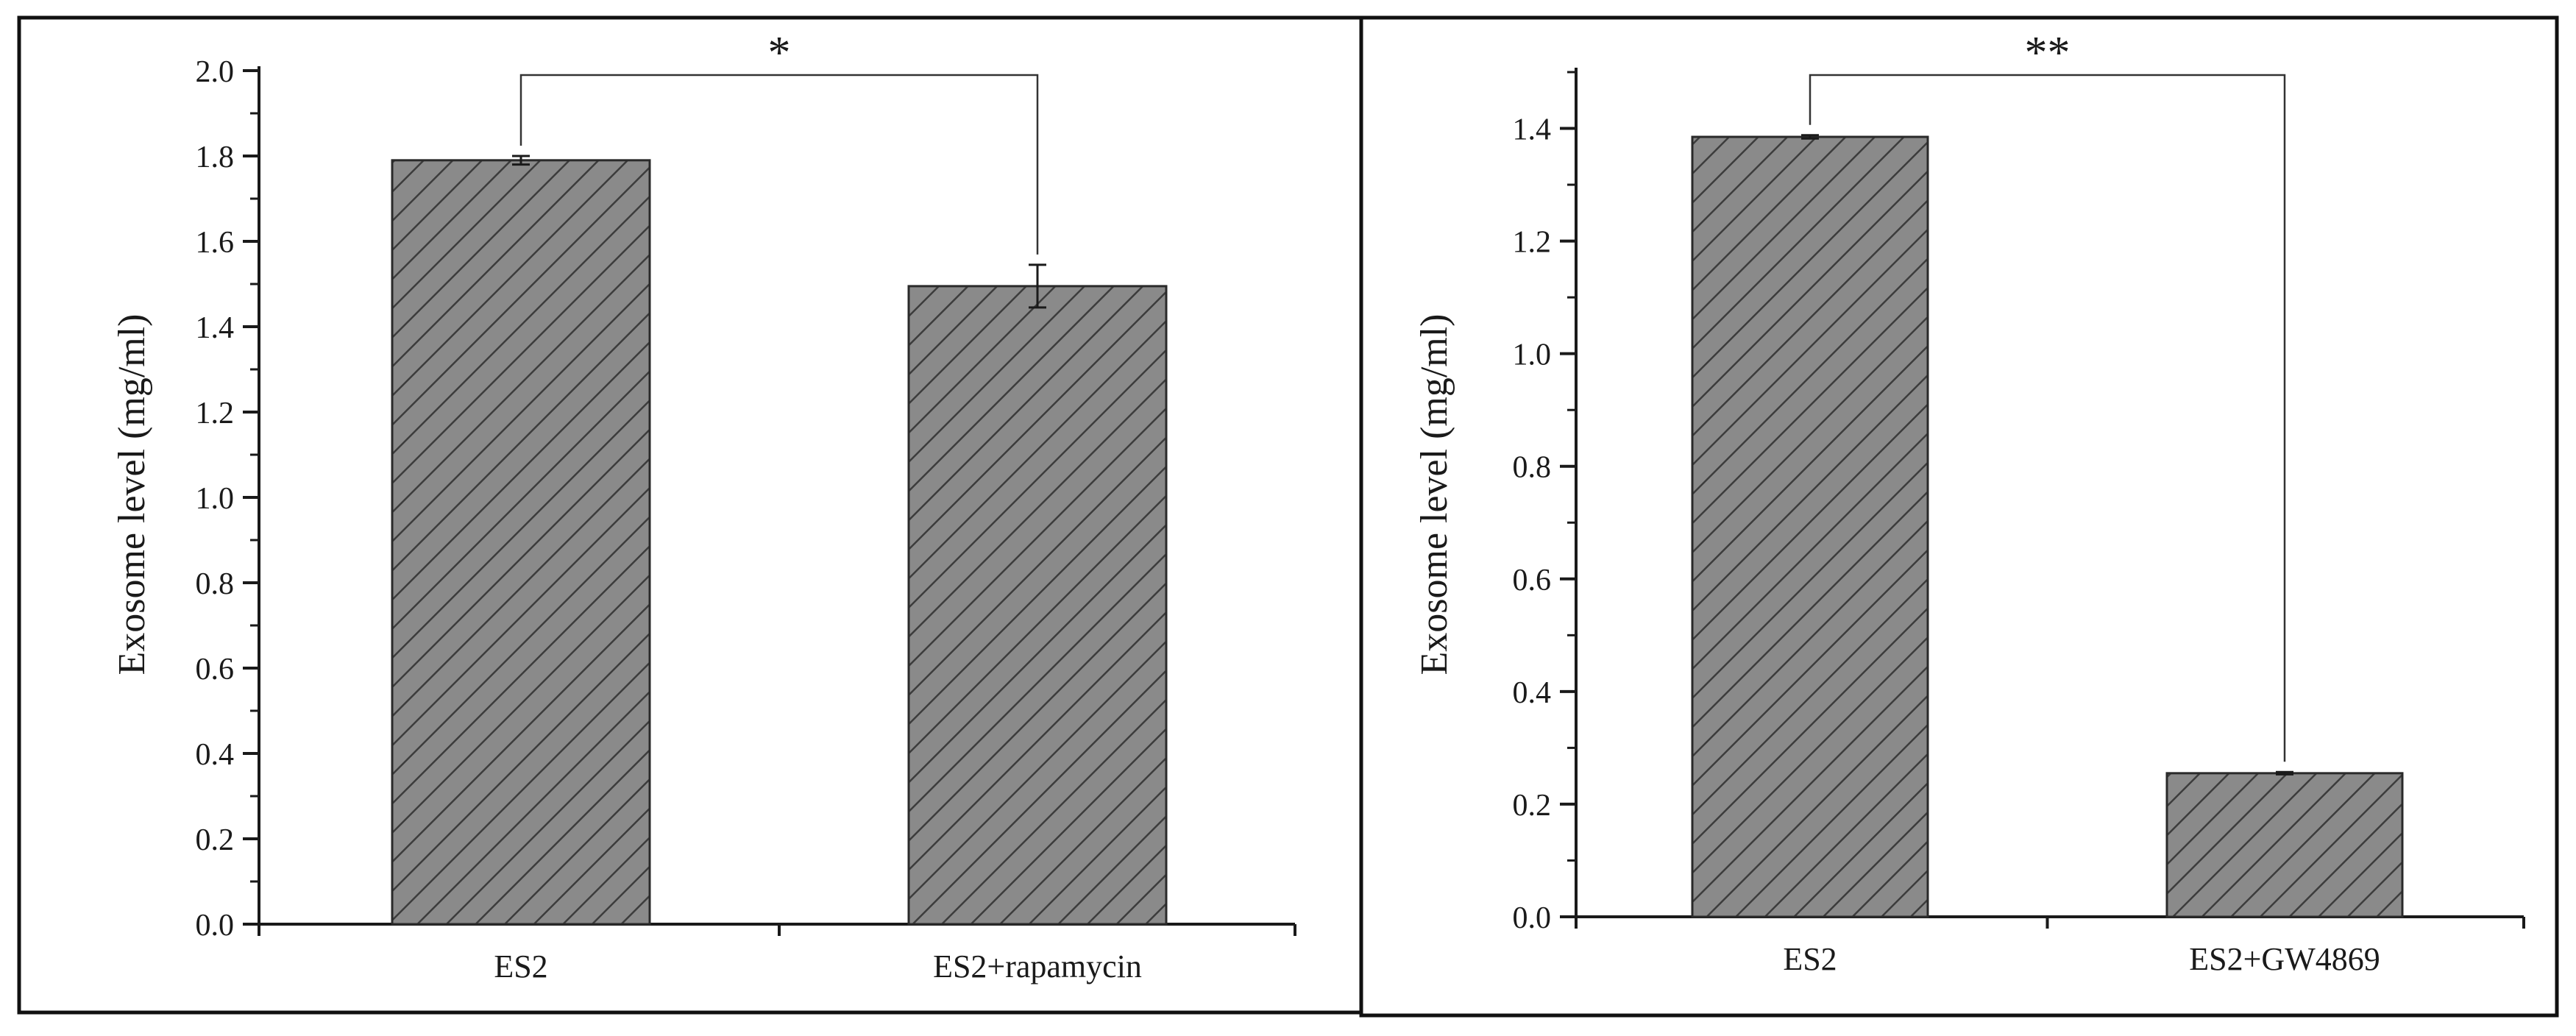  What do you see at coordinates (215, 669) in the screenshot?
I see `panel-1-y-tick-label: 0.6` at bounding box center [215, 669].